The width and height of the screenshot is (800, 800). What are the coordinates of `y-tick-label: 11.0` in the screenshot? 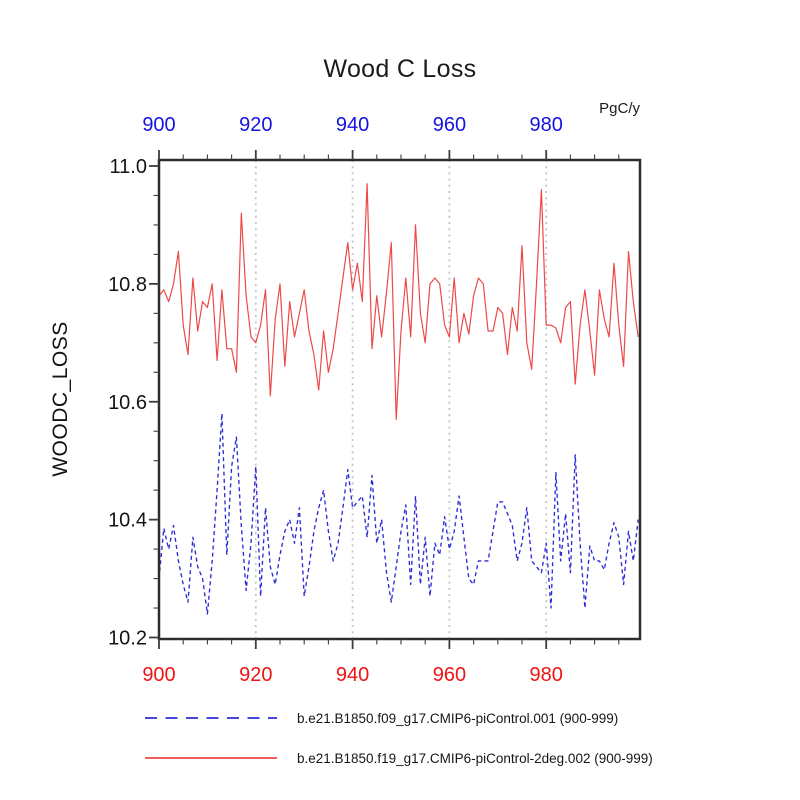 It's located at (128, 167).